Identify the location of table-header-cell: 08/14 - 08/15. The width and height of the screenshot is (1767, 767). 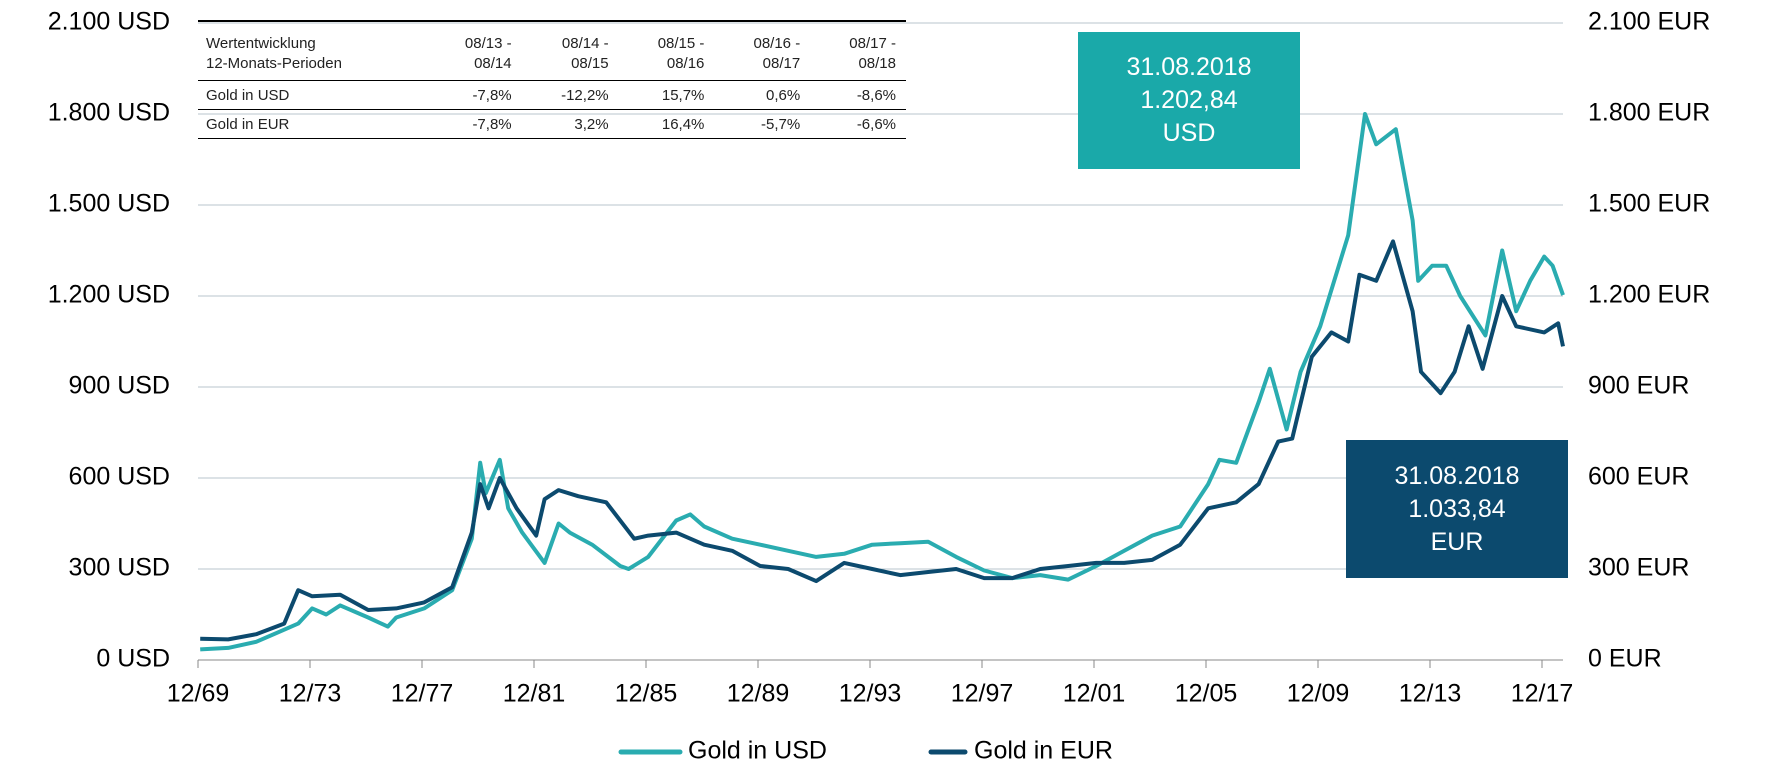
(570, 51).